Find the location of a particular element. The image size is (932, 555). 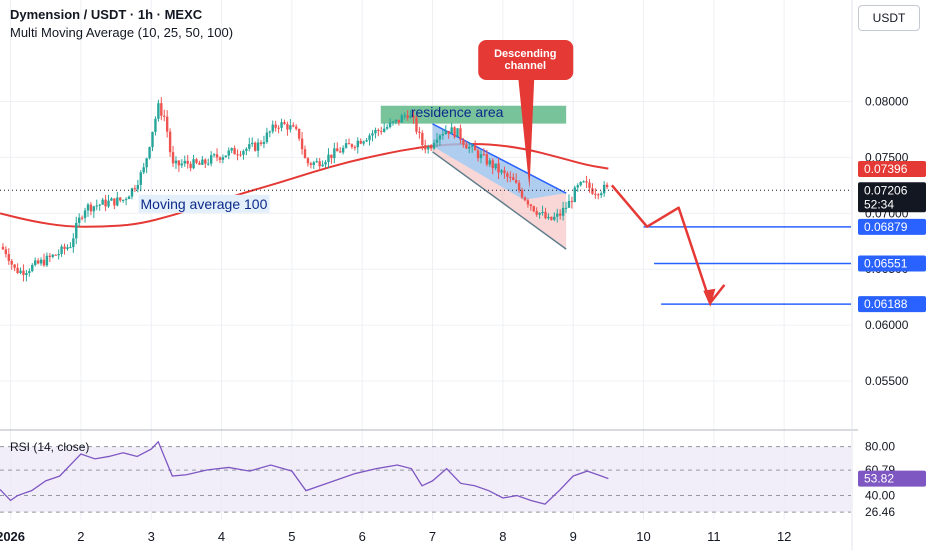

ma-value-badge-bg is located at coordinates (892, 169).